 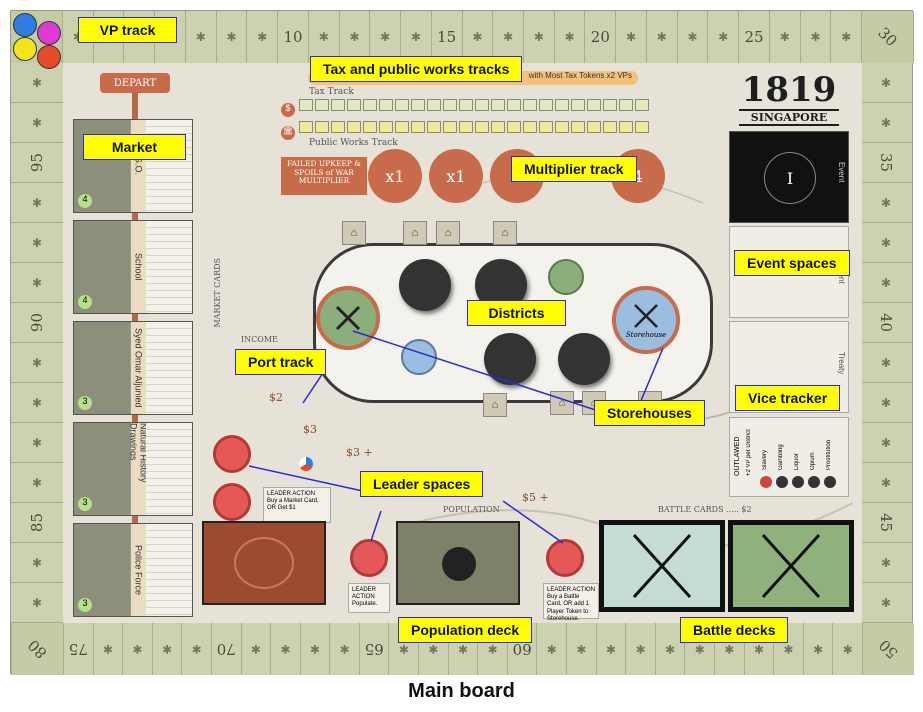 What do you see at coordinates (369, 598) in the screenshot?
I see `leader-action-text: LEADER ACTION Populate.` at bounding box center [369, 598].